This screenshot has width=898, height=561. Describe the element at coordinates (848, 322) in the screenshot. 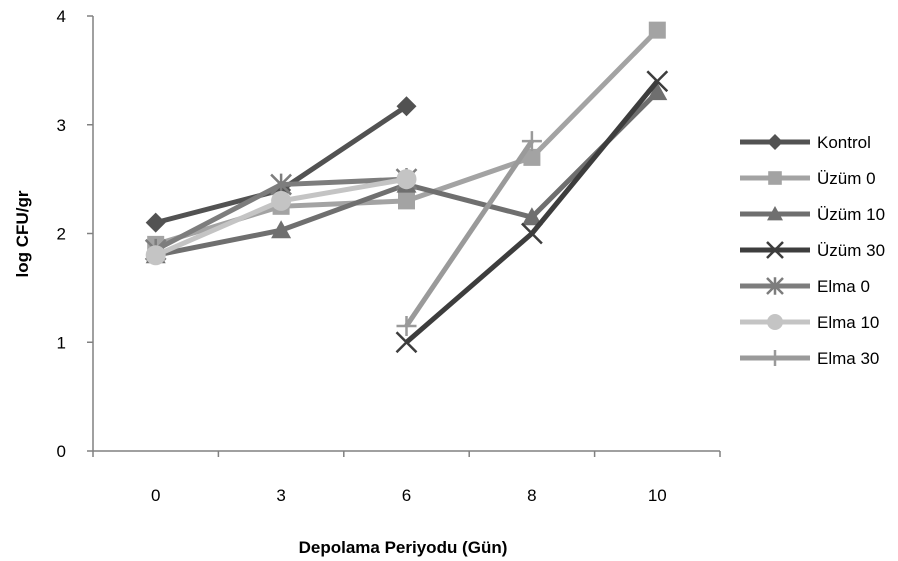

I see `legend-label: Elma 10` at that location.